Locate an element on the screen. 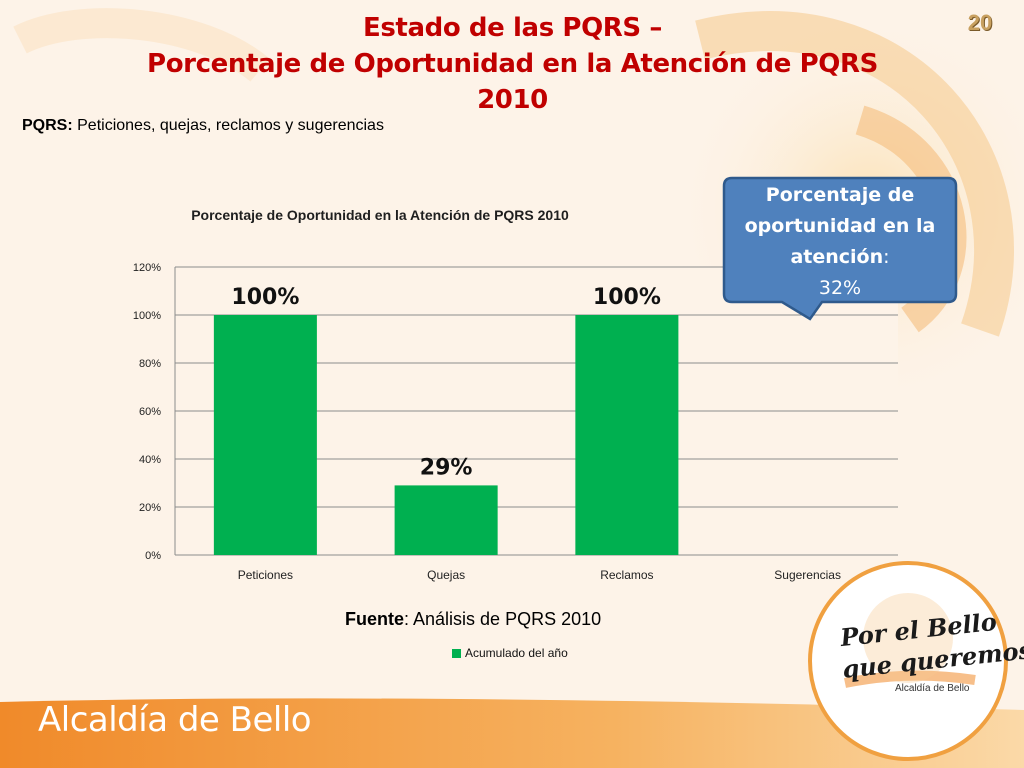 Image resolution: width=1024 pixels, height=768 pixels. y-tick-label: 60% is located at coordinates (150, 412).